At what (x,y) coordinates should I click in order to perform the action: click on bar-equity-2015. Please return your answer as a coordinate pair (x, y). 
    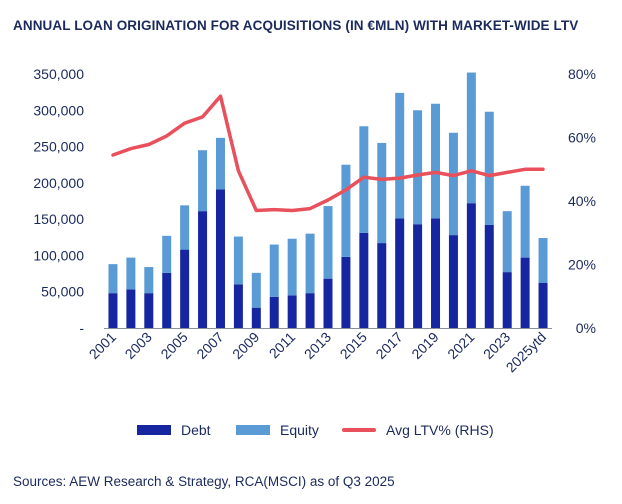
    Looking at the image, I should click on (364, 179).